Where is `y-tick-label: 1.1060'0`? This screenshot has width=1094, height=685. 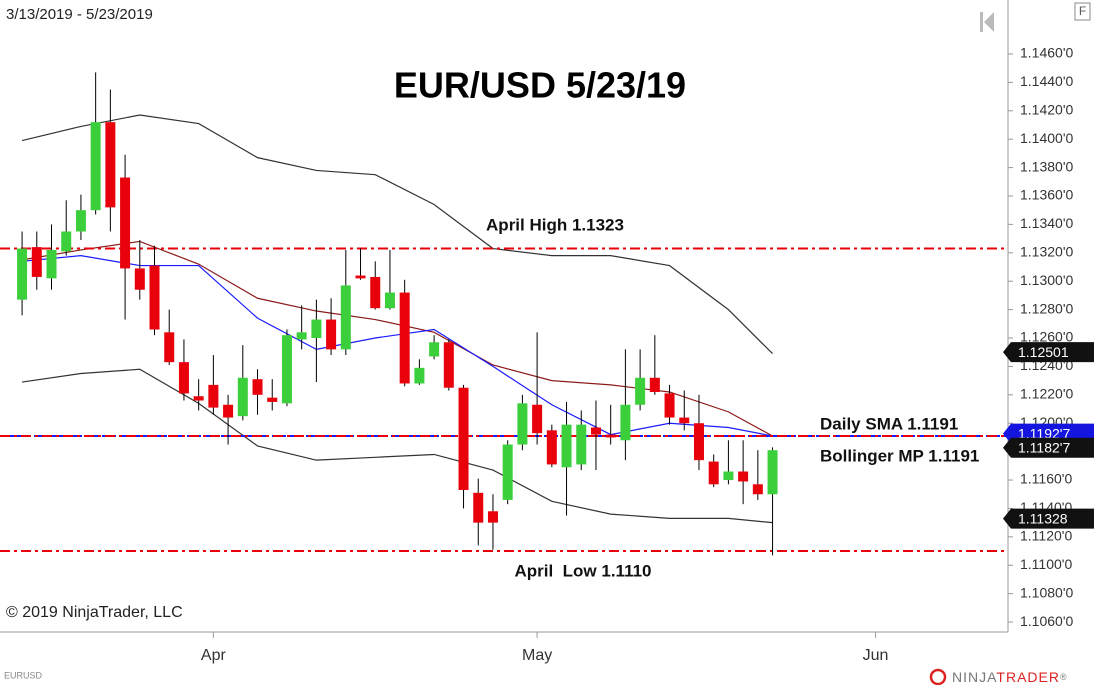
y-tick-label: 1.1060'0 is located at coordinates (1046, 621).